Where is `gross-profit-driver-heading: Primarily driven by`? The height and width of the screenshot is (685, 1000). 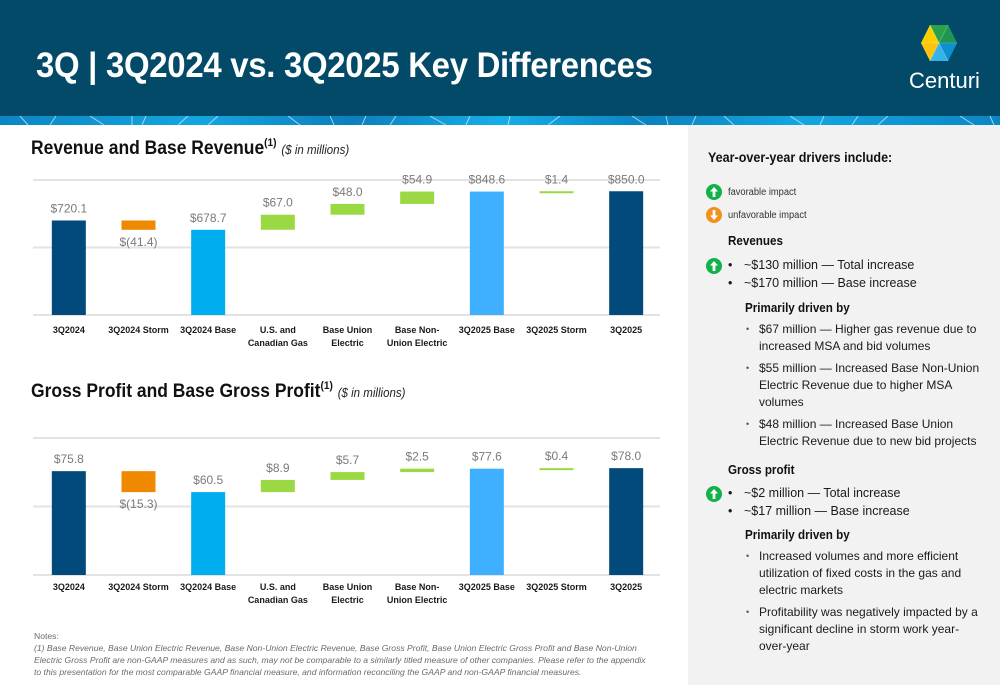 gross-profit-driver-heading: Primarily driven by is located at coordinates (797, 535).